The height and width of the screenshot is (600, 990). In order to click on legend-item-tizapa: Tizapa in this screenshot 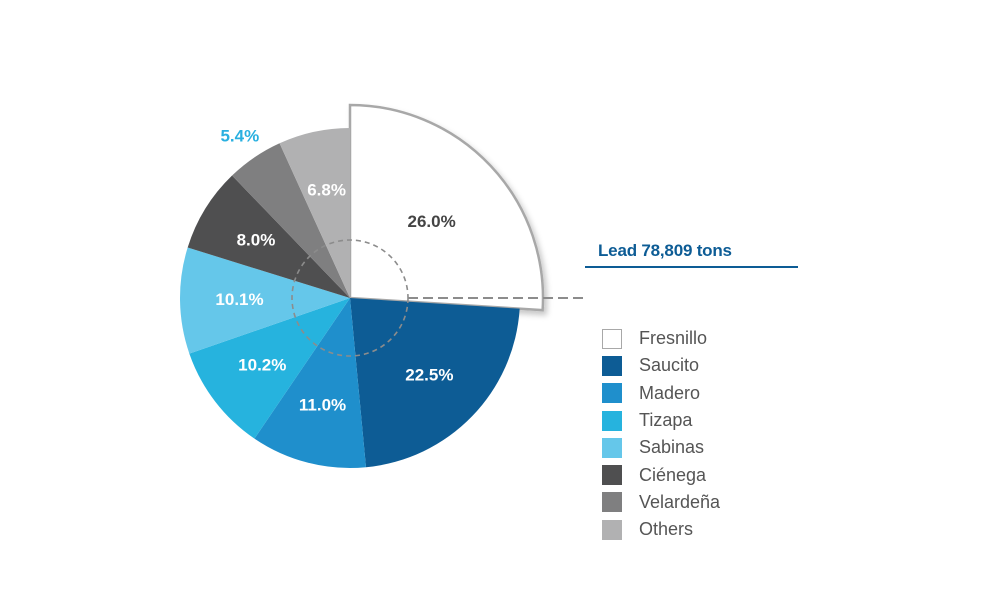, I will do `click(661, 420)`.